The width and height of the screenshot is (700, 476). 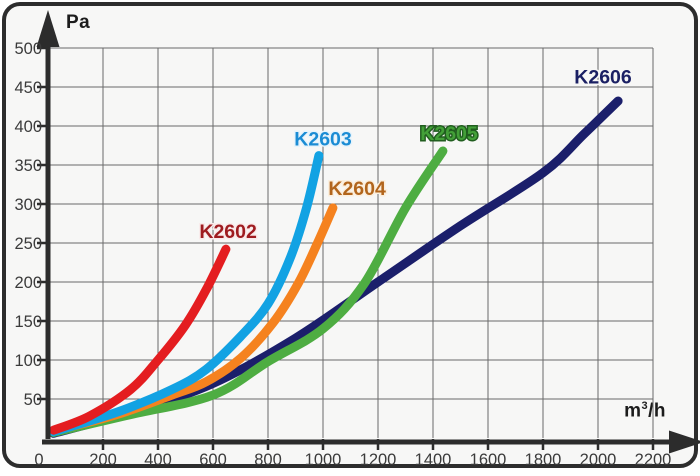 What do you see at coordinates (103, 460) in the screenshot?
I see `x-tick-label: 200` at bounding box center [103, 460].